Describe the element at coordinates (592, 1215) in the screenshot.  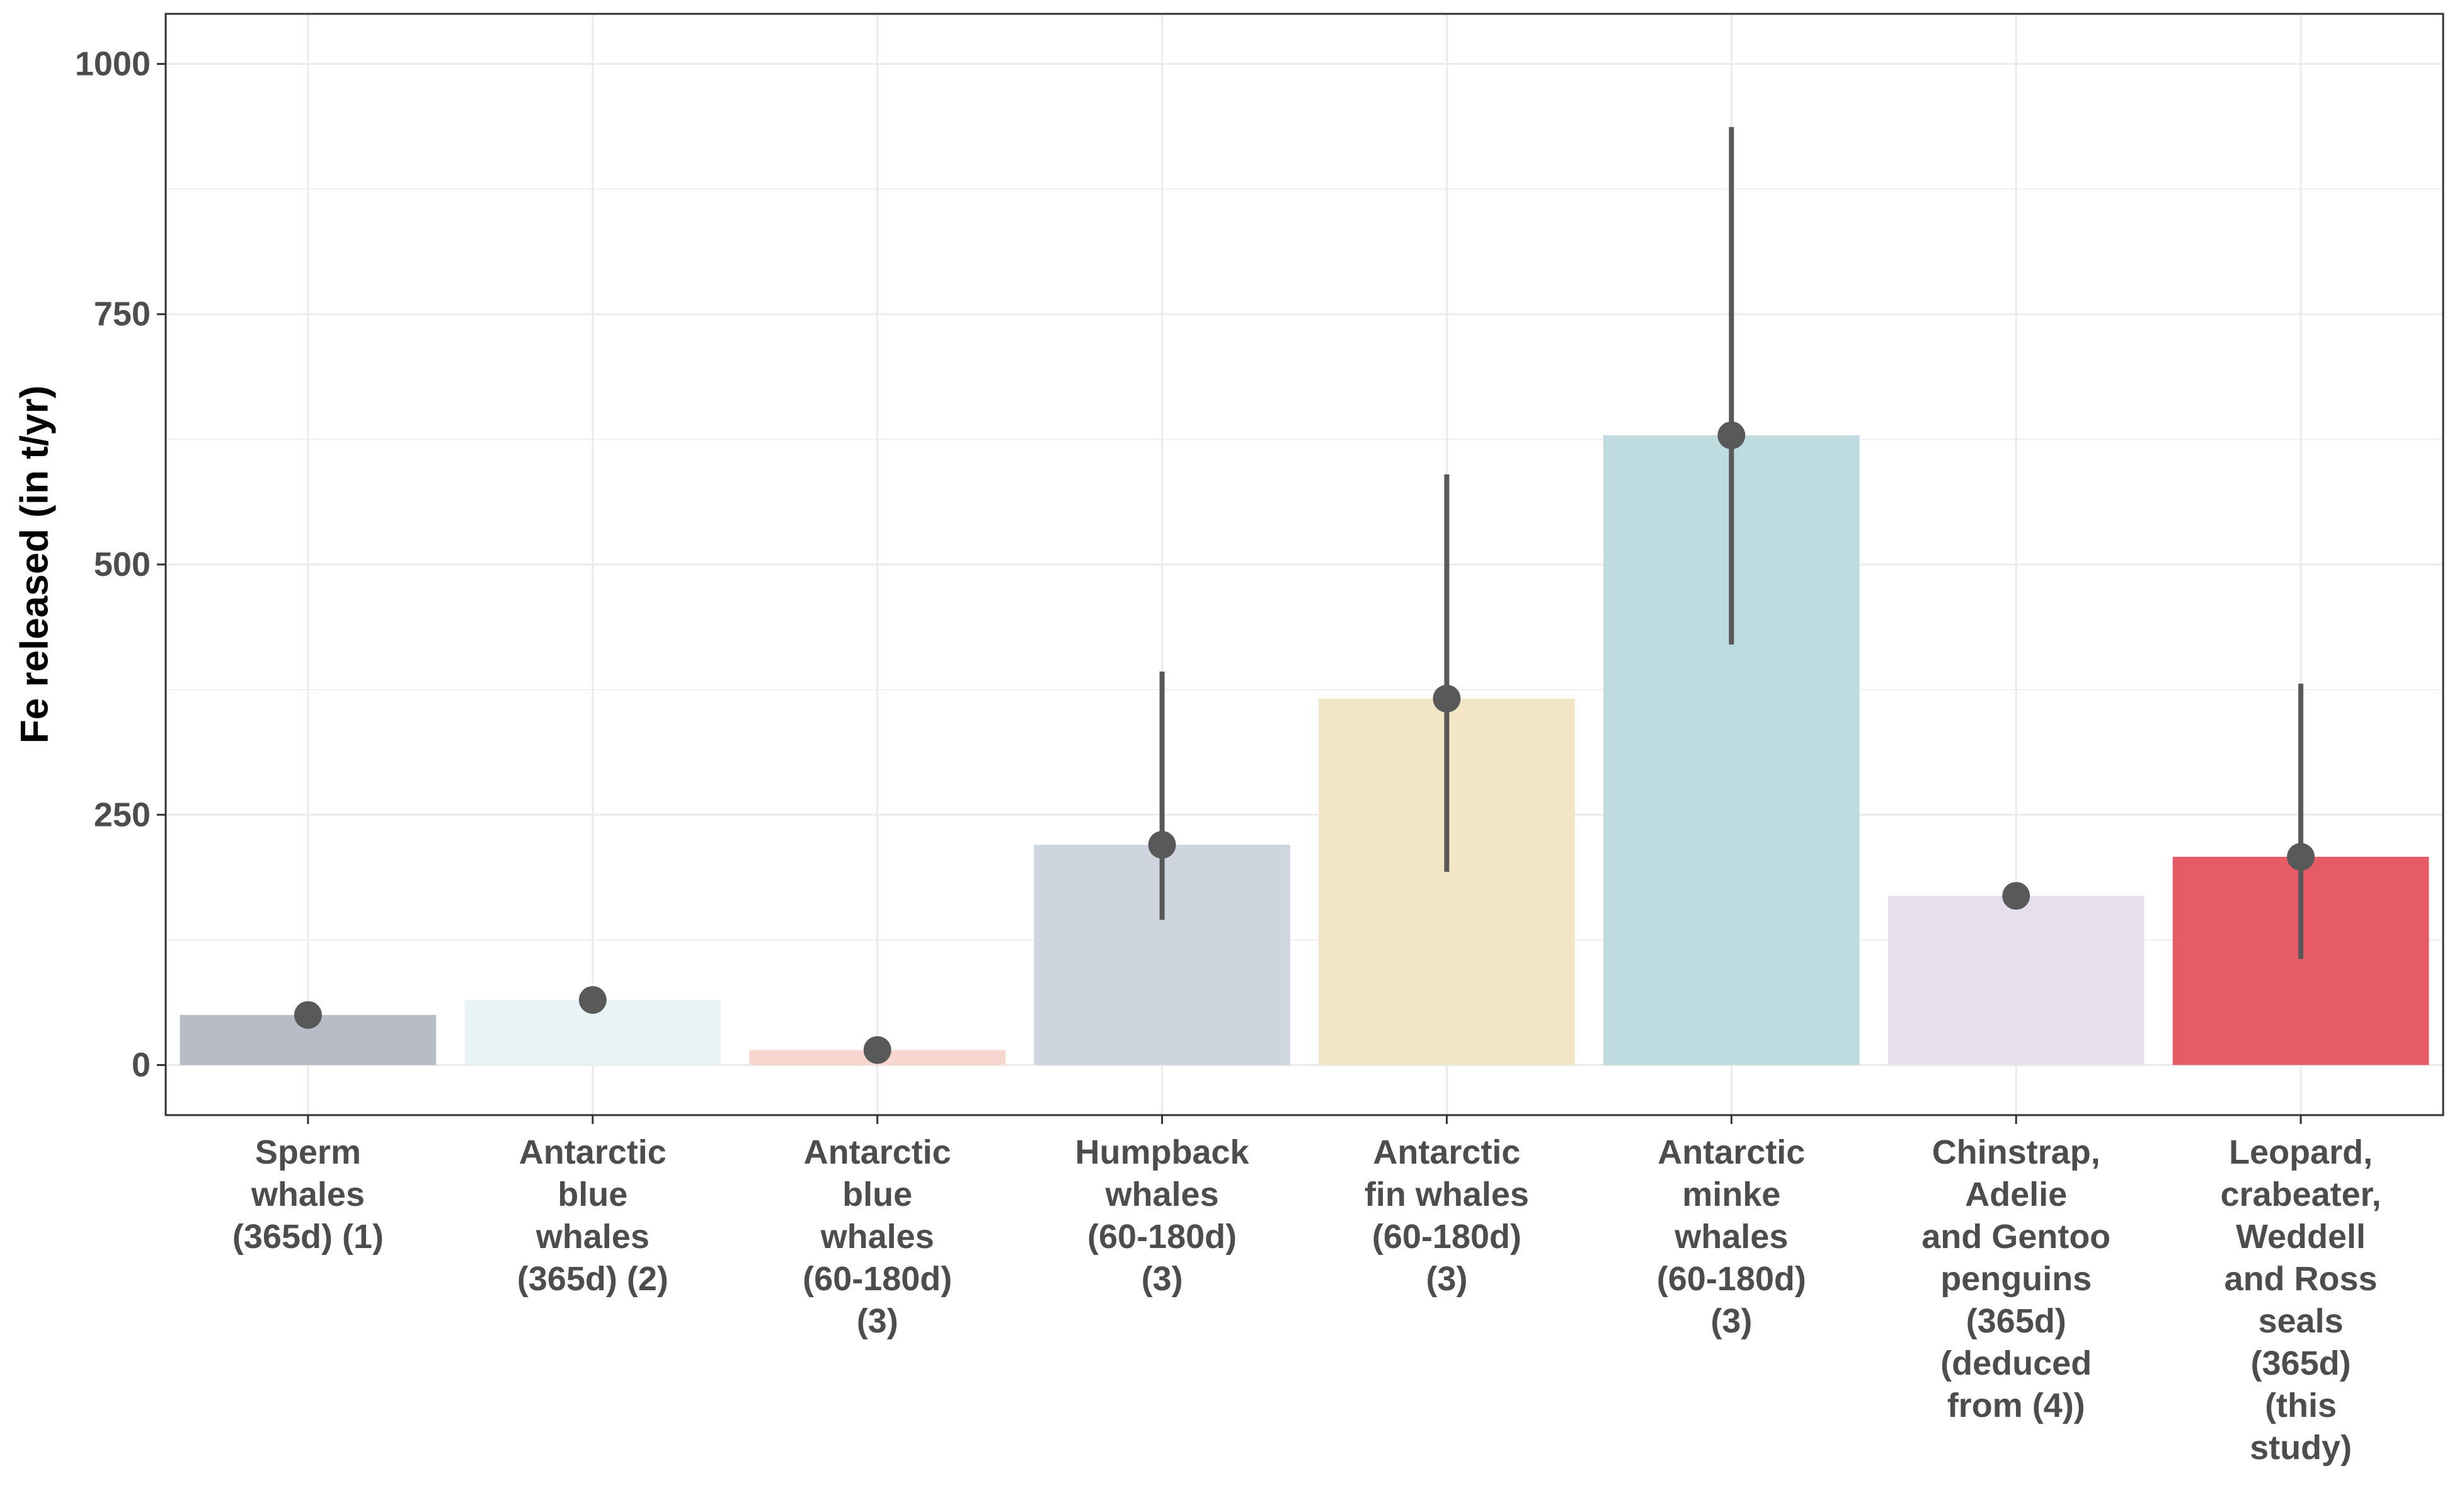
I see `x-tick-label-1: Antarctic blue whales (365d) (2)` at that location.